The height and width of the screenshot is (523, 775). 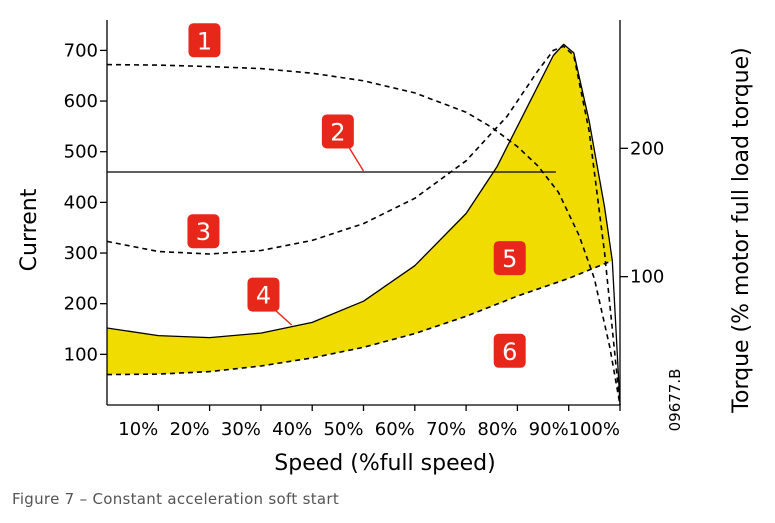 What do you see at coordinates (29, 229) in the screenshot?
I see `y-axis-title: Current` at bounding box center [29, 229].